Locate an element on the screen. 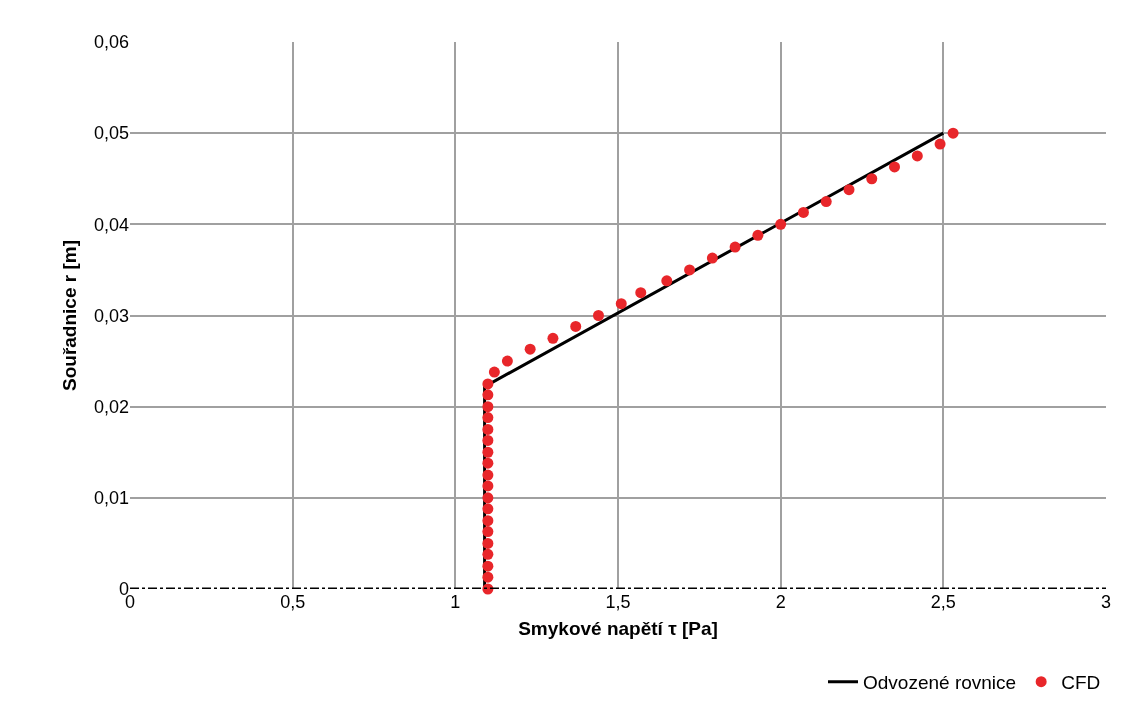 This screenshot has width=1126, height=713. x-tick-label: 3 is located at coordinates (1106, 602).